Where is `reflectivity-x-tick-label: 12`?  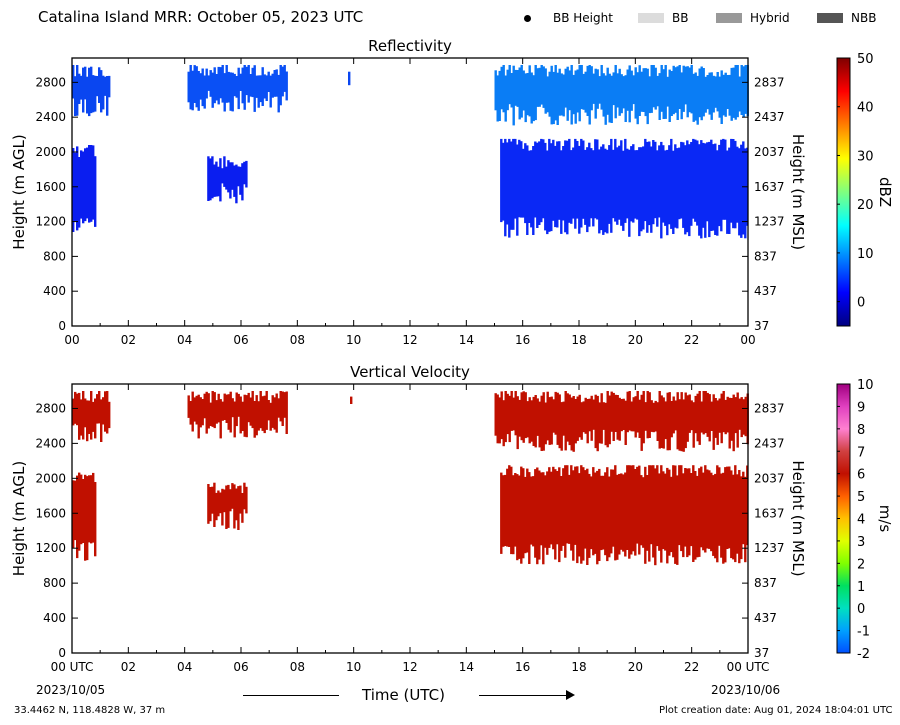 reflectivity-x-tick-label: 12 is located at coordinates (409, 340).